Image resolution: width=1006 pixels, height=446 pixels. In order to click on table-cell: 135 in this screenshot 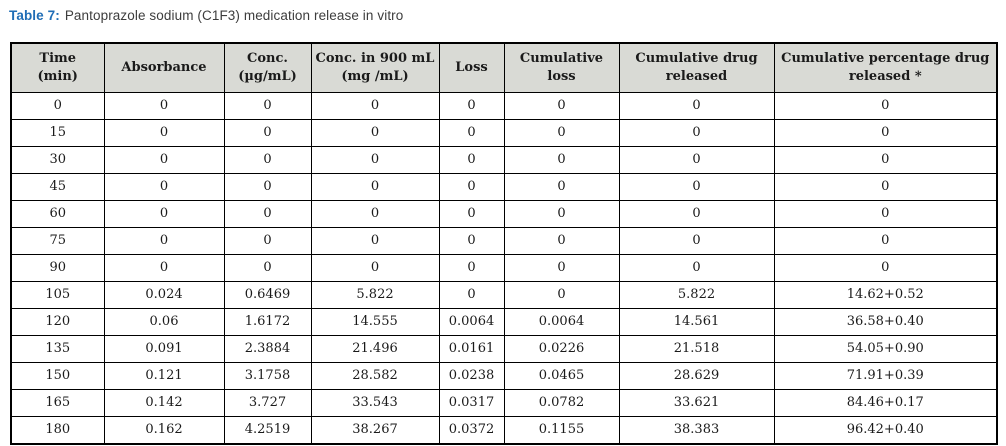, I will do `click(57, 349)`.